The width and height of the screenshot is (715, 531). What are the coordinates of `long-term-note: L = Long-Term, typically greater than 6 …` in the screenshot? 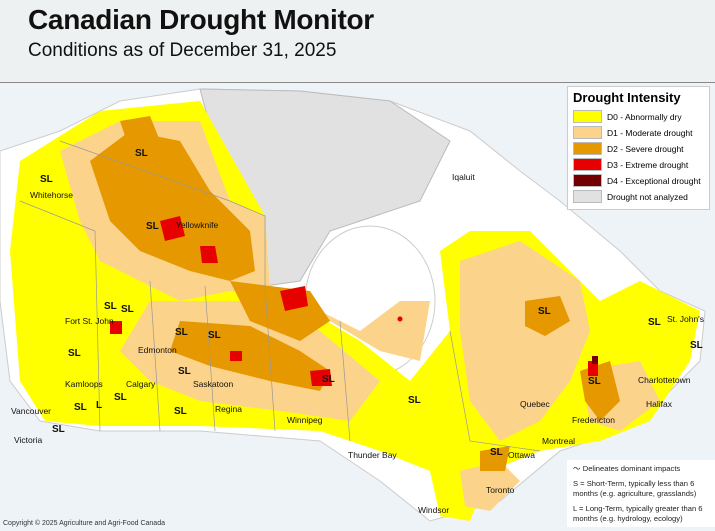 It's located at (638, 513).